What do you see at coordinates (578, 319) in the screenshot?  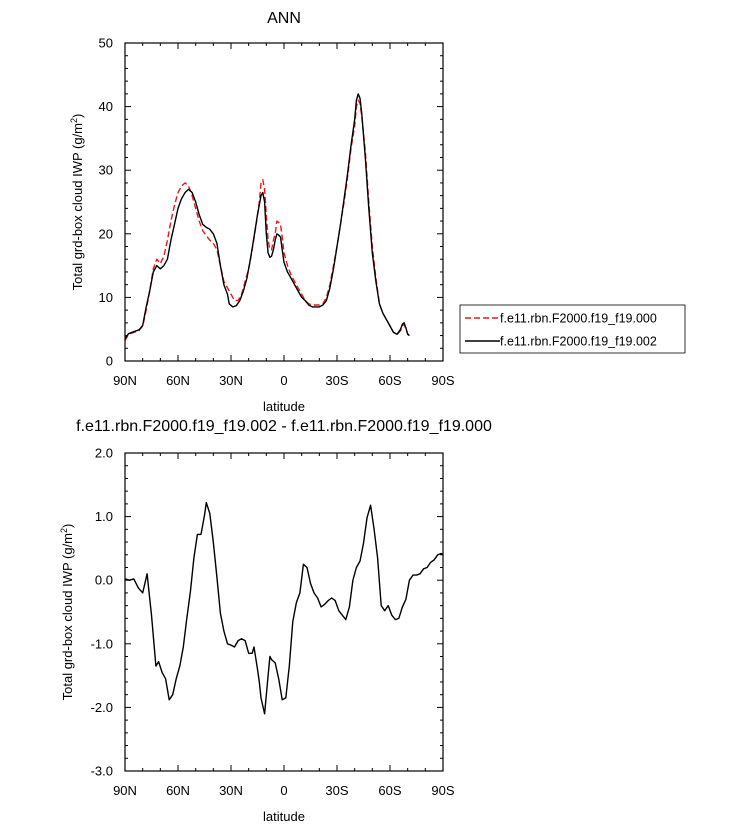 I see `legend-label-1: f.e11.rbn.F2000.f19_f19.000` at bounding box center [578, 319].